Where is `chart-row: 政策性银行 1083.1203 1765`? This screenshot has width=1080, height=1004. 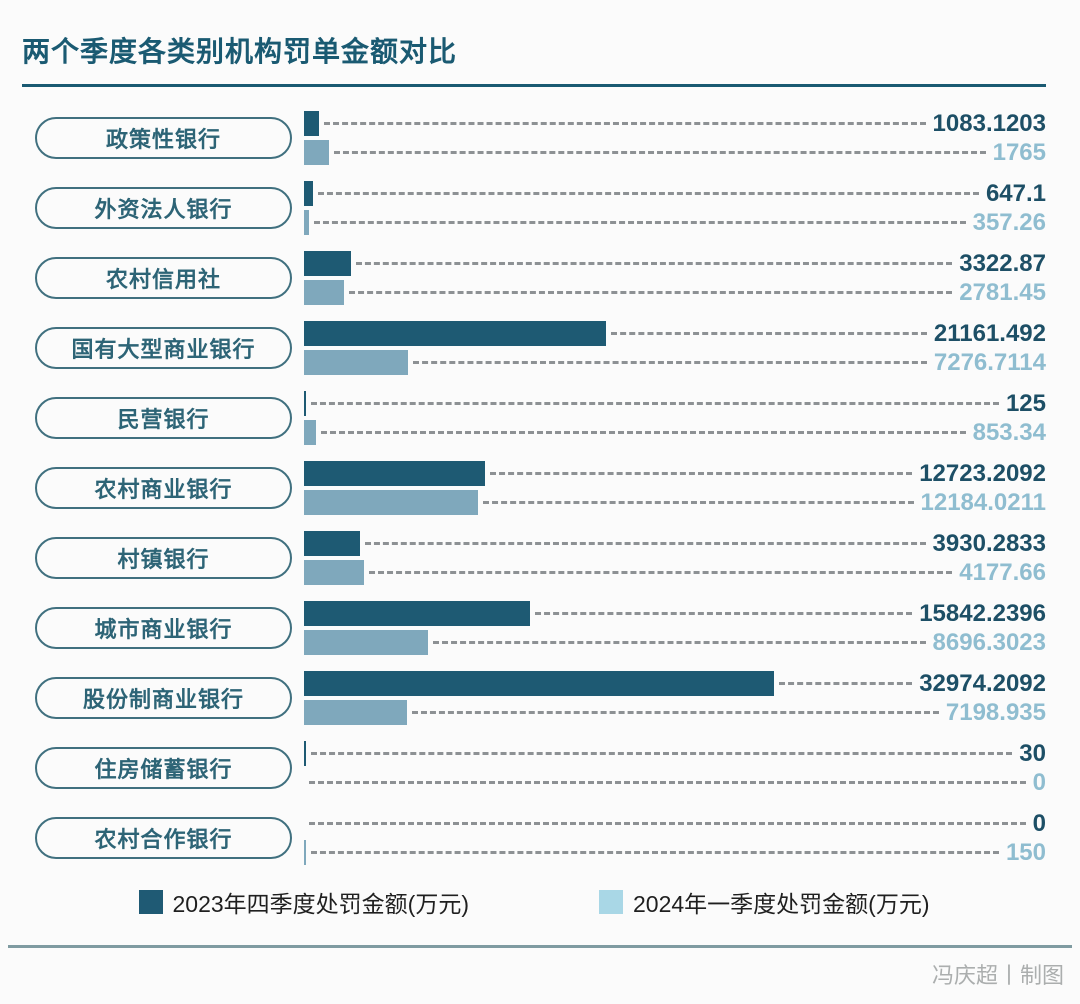
chart-row: 政策性银行 1083.1203 1765 is located at coordinates (540, 138).